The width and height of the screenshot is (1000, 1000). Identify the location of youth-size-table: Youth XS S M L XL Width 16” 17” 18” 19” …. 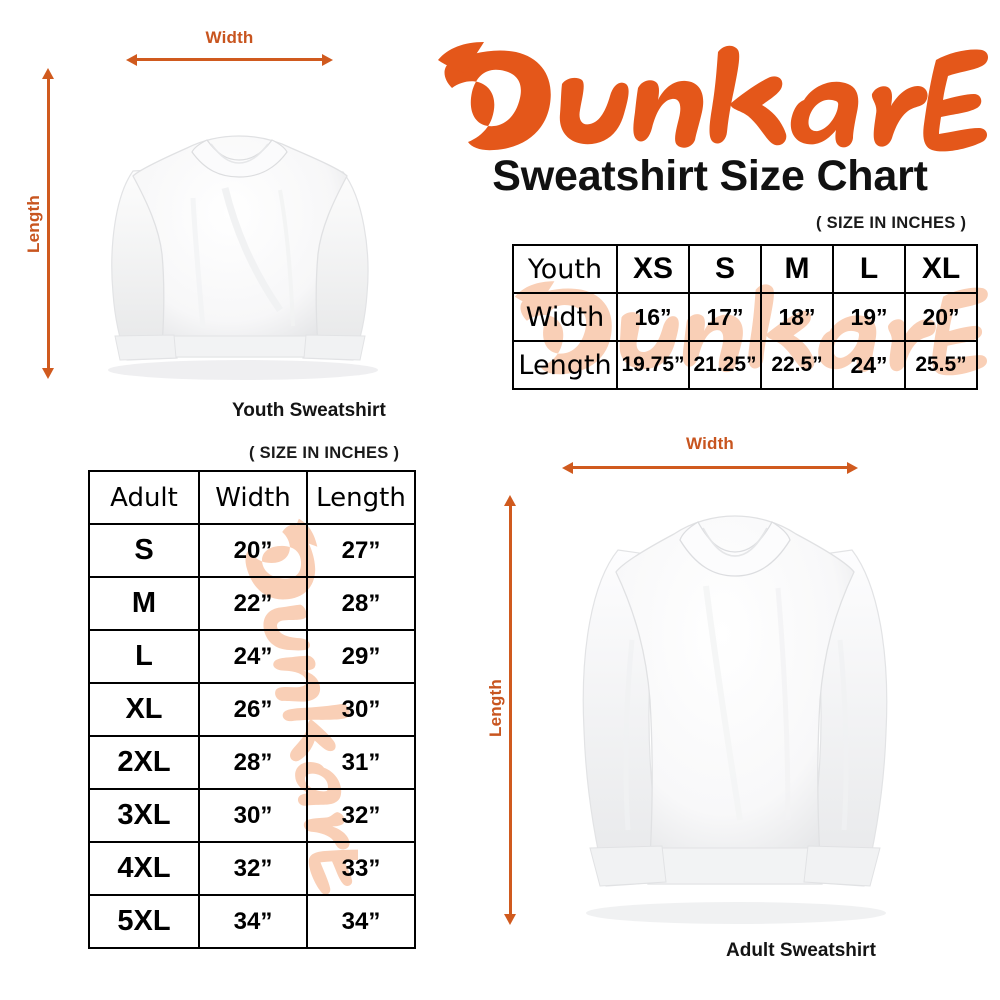
(745, 317).